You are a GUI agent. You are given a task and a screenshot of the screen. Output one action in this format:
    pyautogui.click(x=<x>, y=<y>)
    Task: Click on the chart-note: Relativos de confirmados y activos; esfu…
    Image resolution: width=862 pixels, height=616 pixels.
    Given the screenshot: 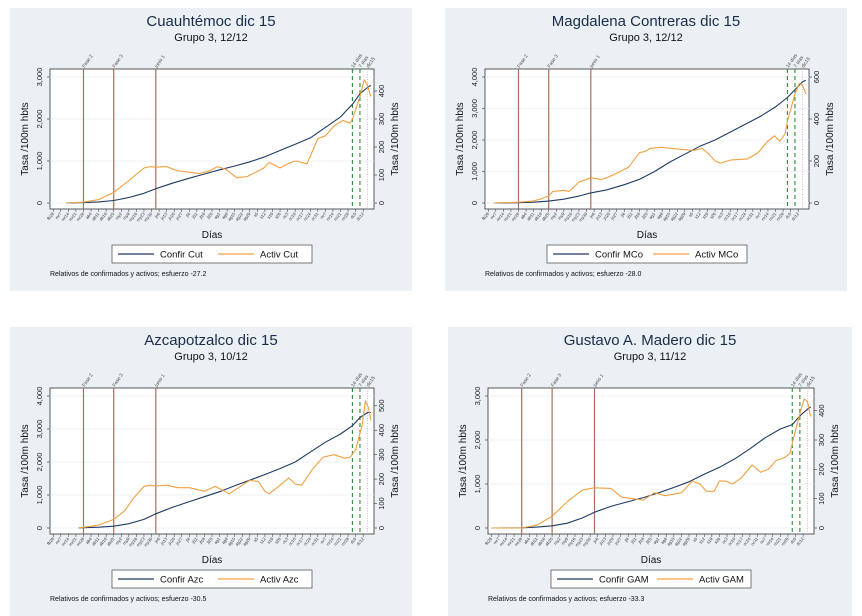 What is the action you would take?
    pyautogui.click(x=128, y=599)
    